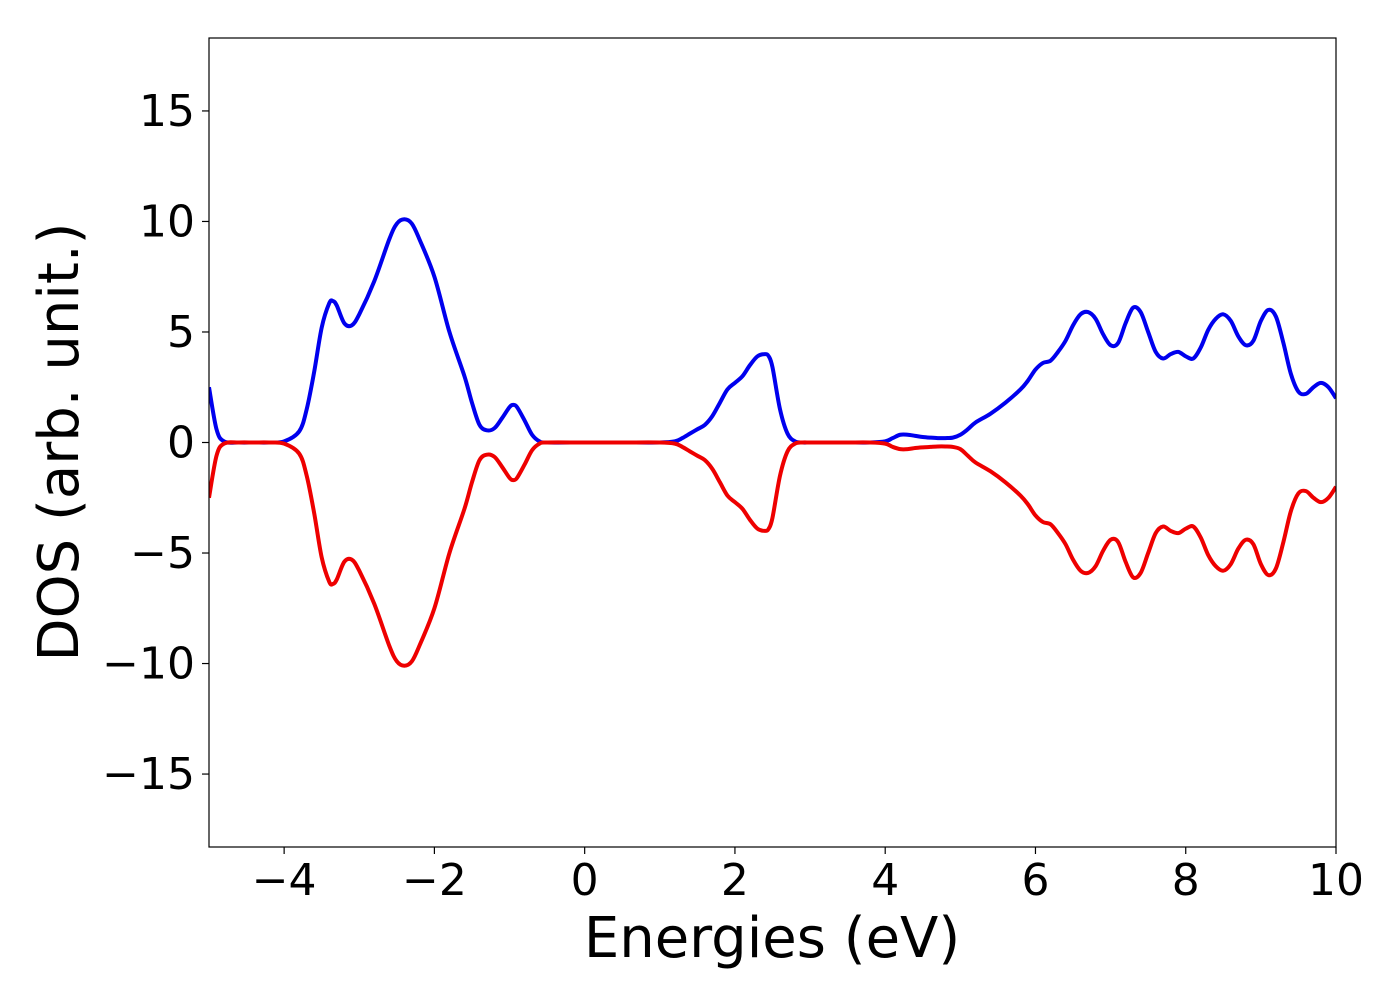 Image resolution: width=1400 pixels, height=1000 pixels. What do you see at coordinates (284, 880) in the screenshot?
I see `x-tick-label: −4` at bounding box center [284, 880].